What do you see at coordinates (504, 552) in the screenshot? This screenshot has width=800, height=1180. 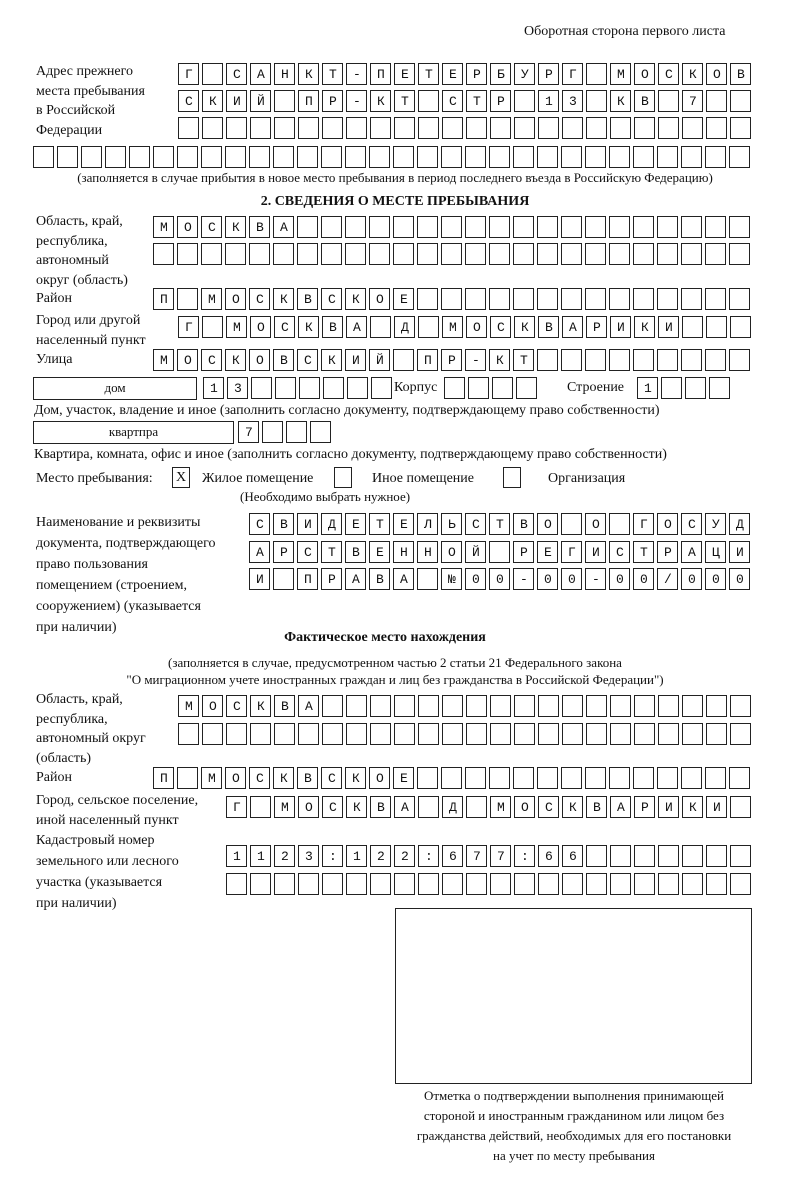 I see `document-row-2: АРСТВЕННОЙ РЕГИСТРАЦИ` at bounding box center [504, 552].